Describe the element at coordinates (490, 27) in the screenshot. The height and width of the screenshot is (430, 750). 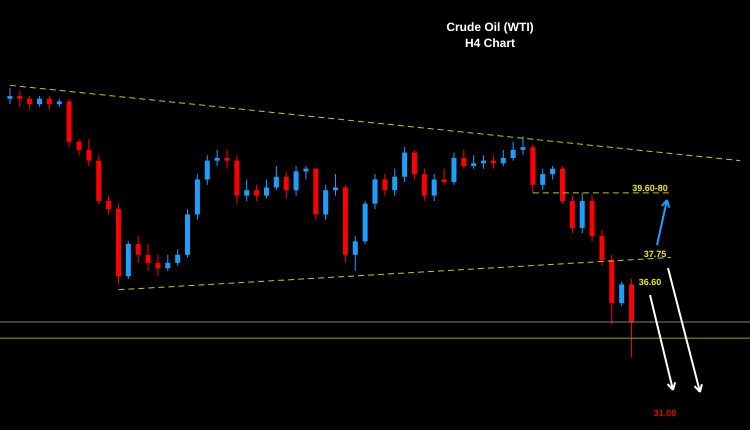
I see `chart-title: Crude Oil (WTI)` at that location.